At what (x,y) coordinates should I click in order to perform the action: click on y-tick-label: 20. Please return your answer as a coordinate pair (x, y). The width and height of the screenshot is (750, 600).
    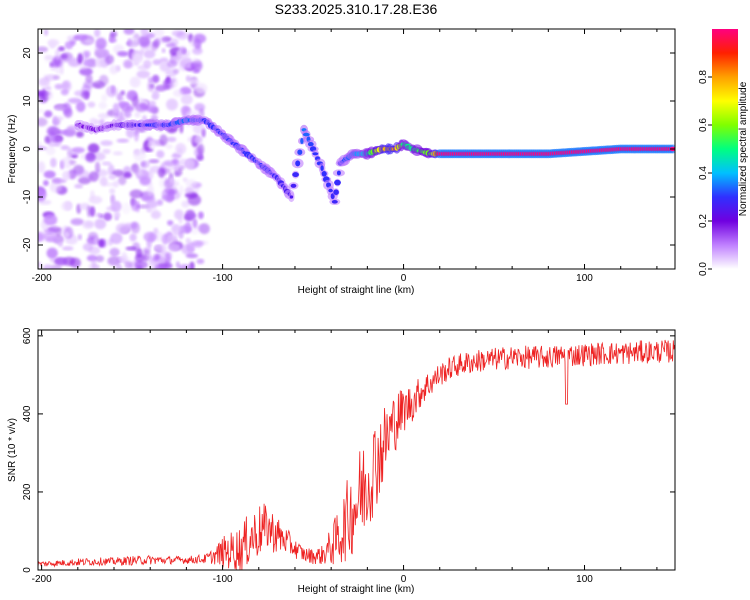
    Looking at the image, I should click on (27, 53).